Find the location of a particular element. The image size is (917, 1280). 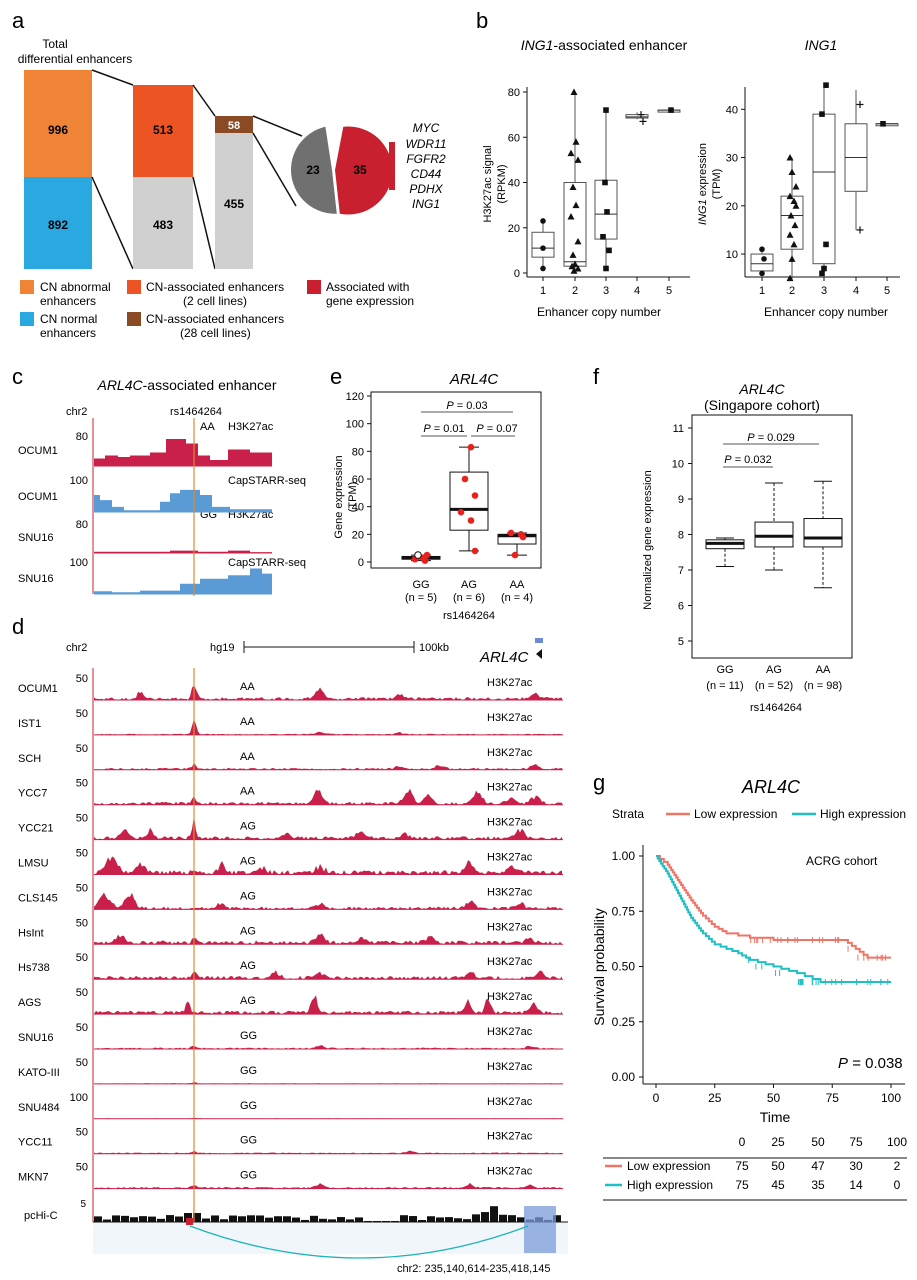

track-sample-label: SNU16 is located at coordinates (35, 579).